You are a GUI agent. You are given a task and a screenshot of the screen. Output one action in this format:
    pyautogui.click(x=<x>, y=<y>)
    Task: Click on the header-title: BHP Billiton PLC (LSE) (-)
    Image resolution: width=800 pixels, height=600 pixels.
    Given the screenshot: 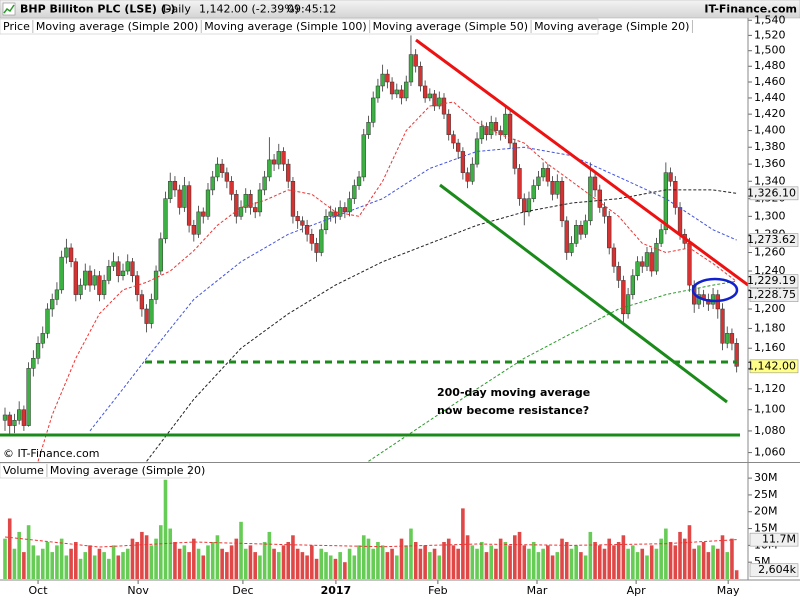 What is the action you would take?
    pyautogui.click(x=97, y=9)
    